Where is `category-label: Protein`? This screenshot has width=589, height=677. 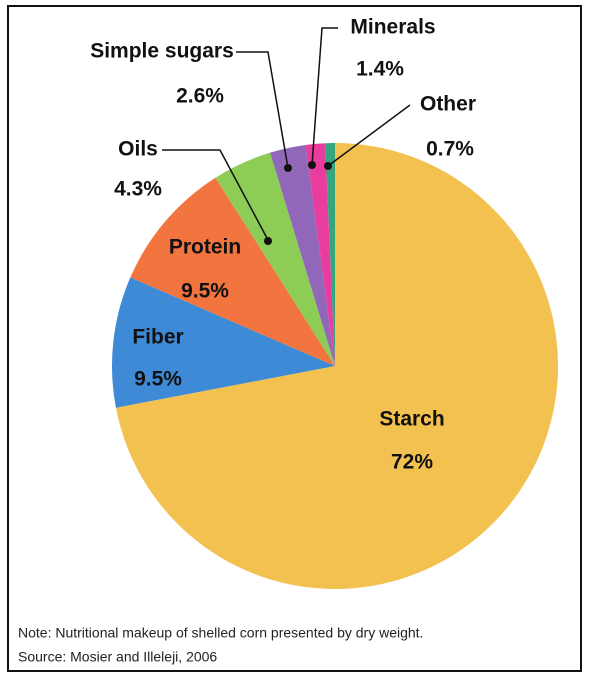 category-label: Protein is located at coordinates (205, 247).